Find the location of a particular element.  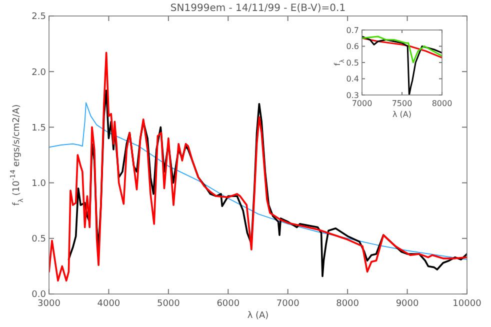

x-tick-label: 10000 is located at coordinates (467, 304).